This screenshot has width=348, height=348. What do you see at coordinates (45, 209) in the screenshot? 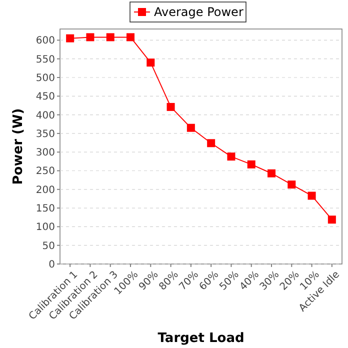
I see `y-tick-label: 150` at bounding box center [45, 209].